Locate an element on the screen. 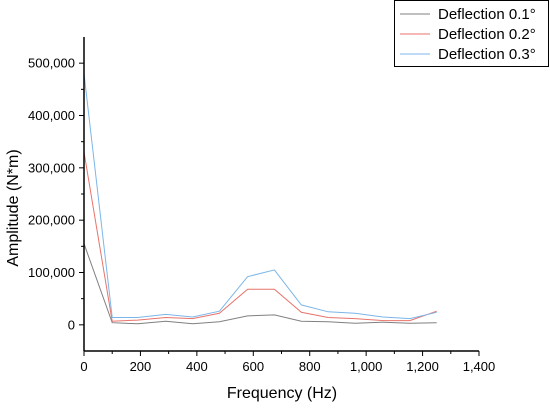  x-tick-label: 1,000 is located at coordinates (366, 366).